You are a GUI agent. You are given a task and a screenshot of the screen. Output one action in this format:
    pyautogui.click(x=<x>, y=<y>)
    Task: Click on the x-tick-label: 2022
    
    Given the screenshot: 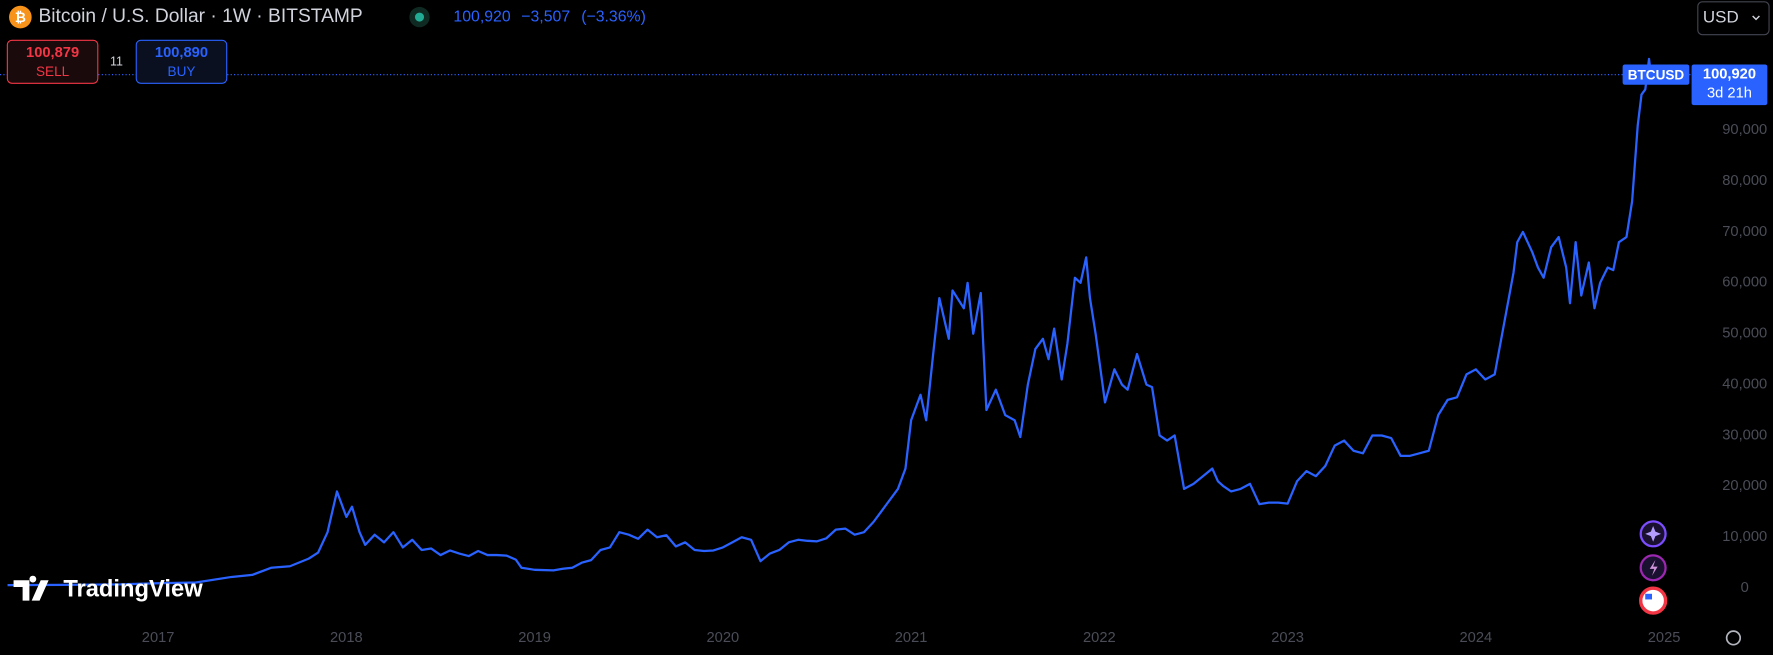 What is the action you would take?
    pyautogui.click(x=1099, y=638)
    